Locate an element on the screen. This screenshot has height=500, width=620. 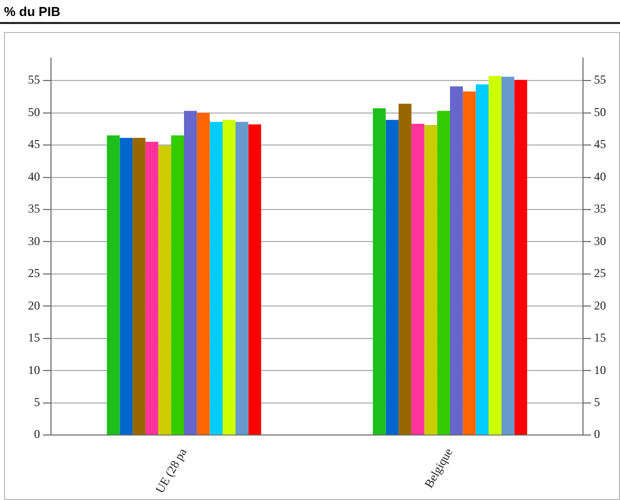
y2-tick-label: 55 is located at coordinates (600, 79).